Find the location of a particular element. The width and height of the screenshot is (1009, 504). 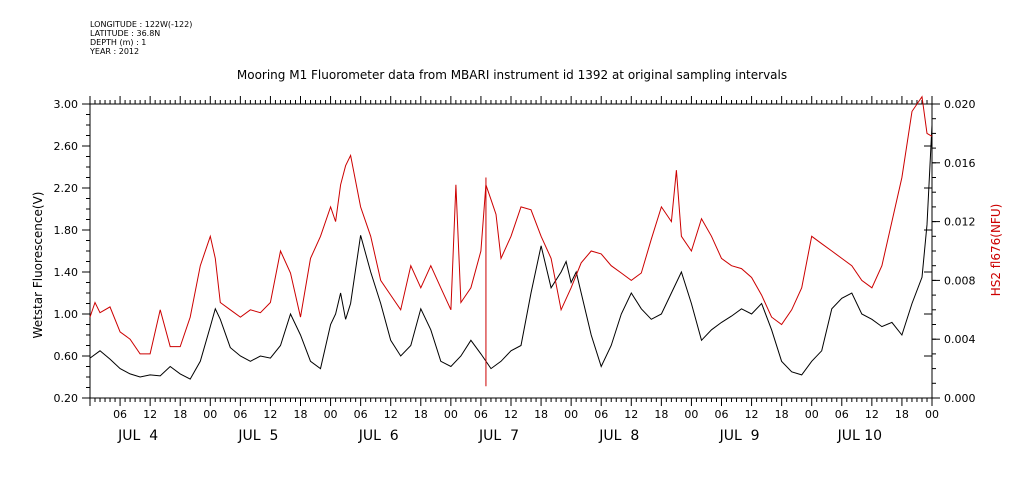

depth-label: DEPTH (m) : 1 is located at coordinates (118, 42).